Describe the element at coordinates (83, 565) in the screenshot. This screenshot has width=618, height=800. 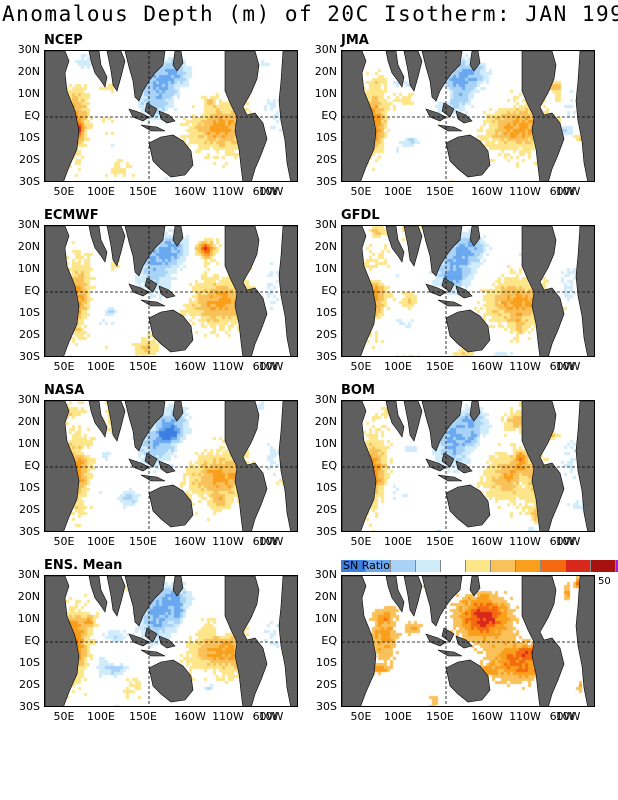
I see `panel-title: ENS. Mean` at that location.